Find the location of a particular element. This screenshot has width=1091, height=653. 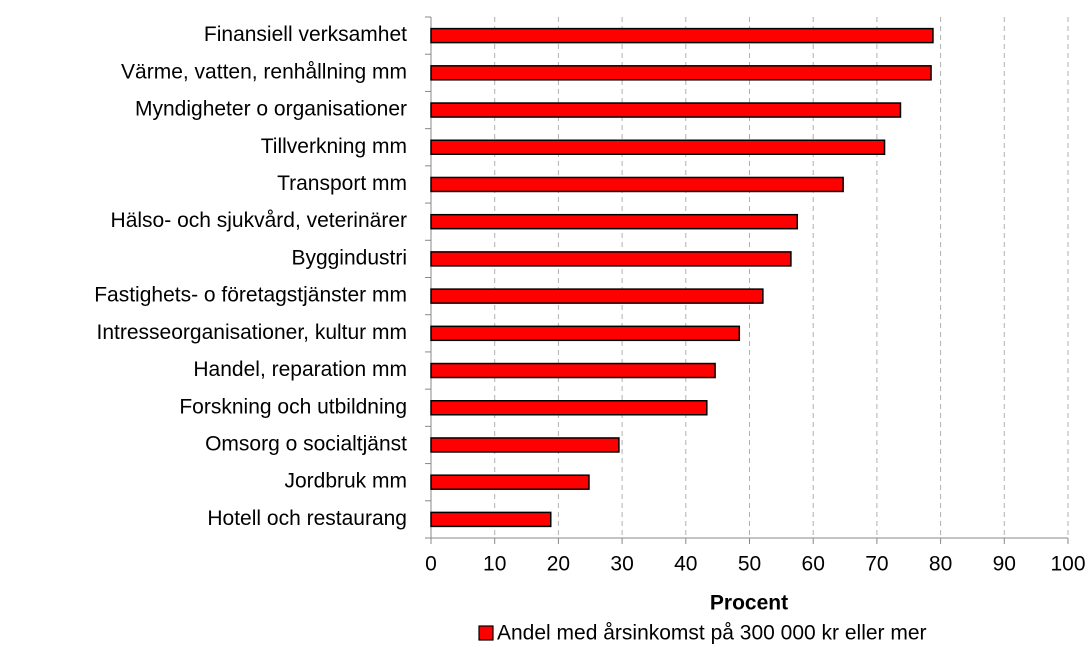

y-tick-label: Finansiell verksamhet is located at coordinates (305, 34).